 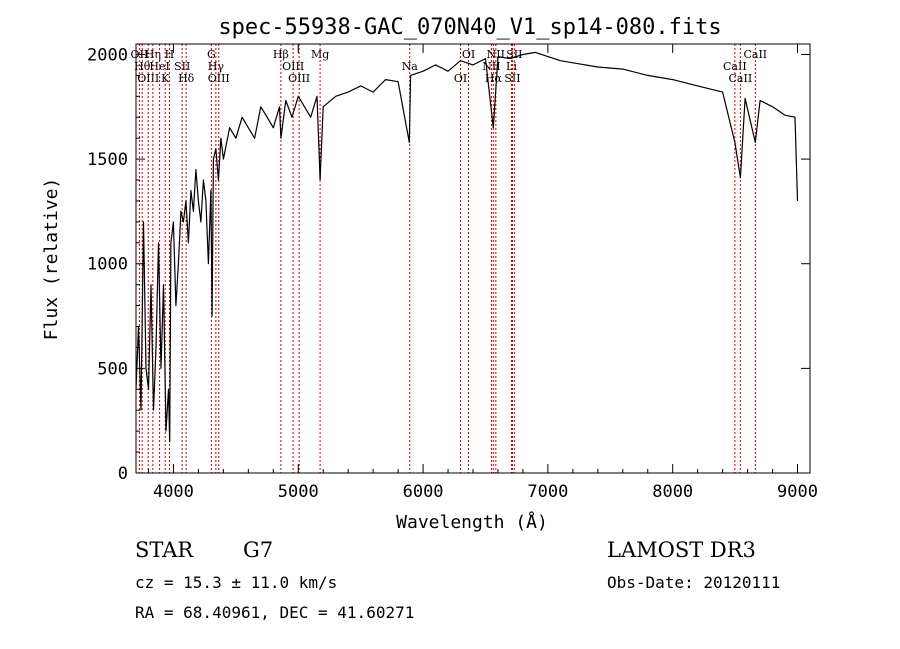 I want to click on x-tick-label: 6000, so click(x=423, y=492).